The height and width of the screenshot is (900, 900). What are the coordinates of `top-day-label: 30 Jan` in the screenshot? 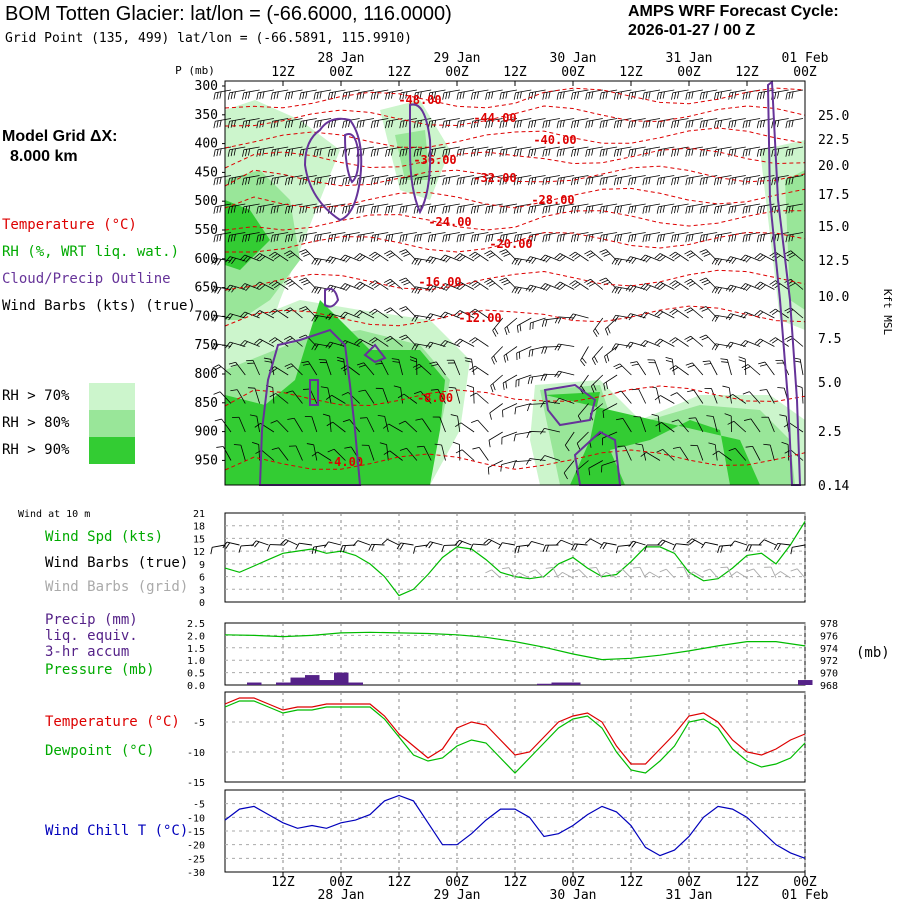 It's located at (573, 58).